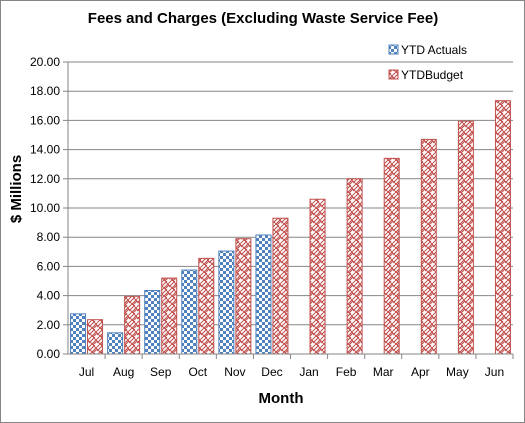 The image size is (525, 423). I want to click on x-tick-label: Nov, so click(234, 372).